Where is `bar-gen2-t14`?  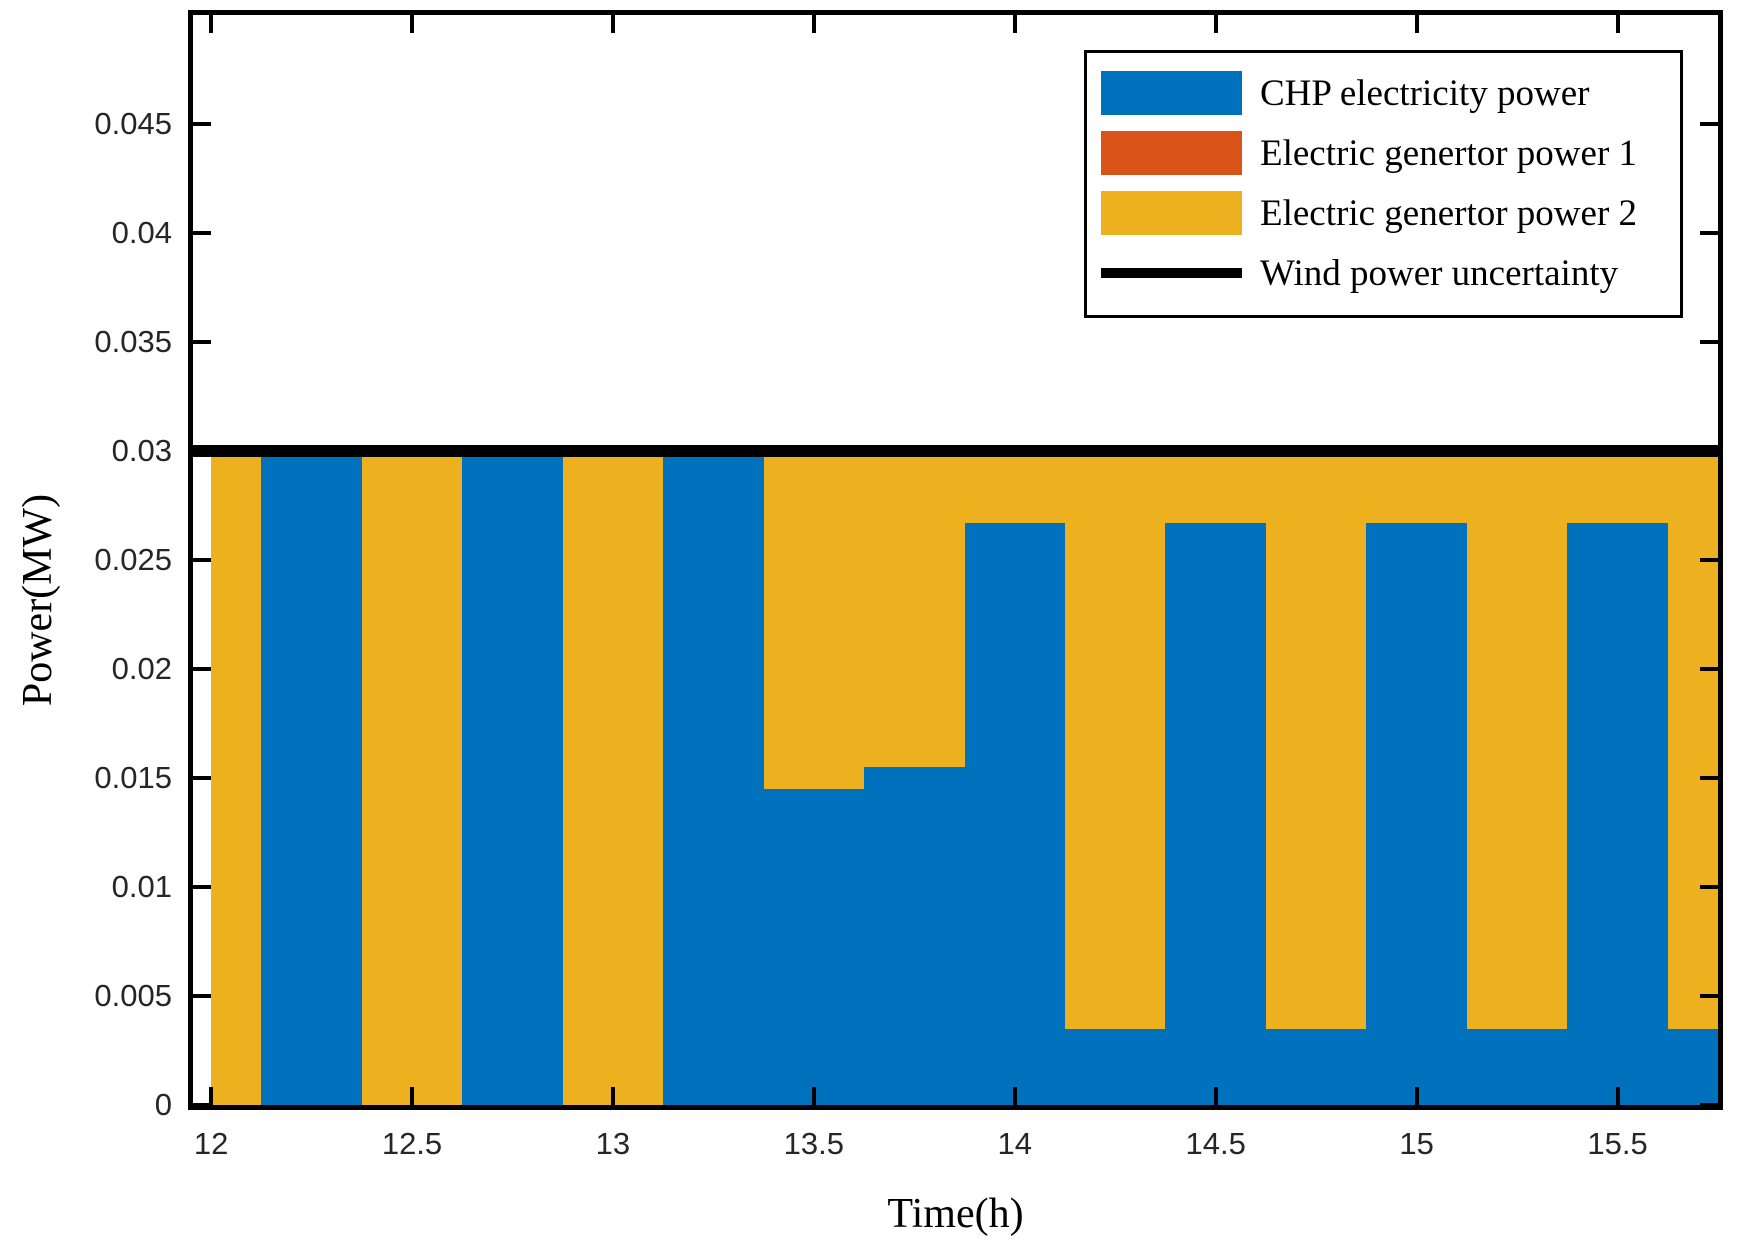 bar-gen2-t14 is located at coordinates (1014, 487).